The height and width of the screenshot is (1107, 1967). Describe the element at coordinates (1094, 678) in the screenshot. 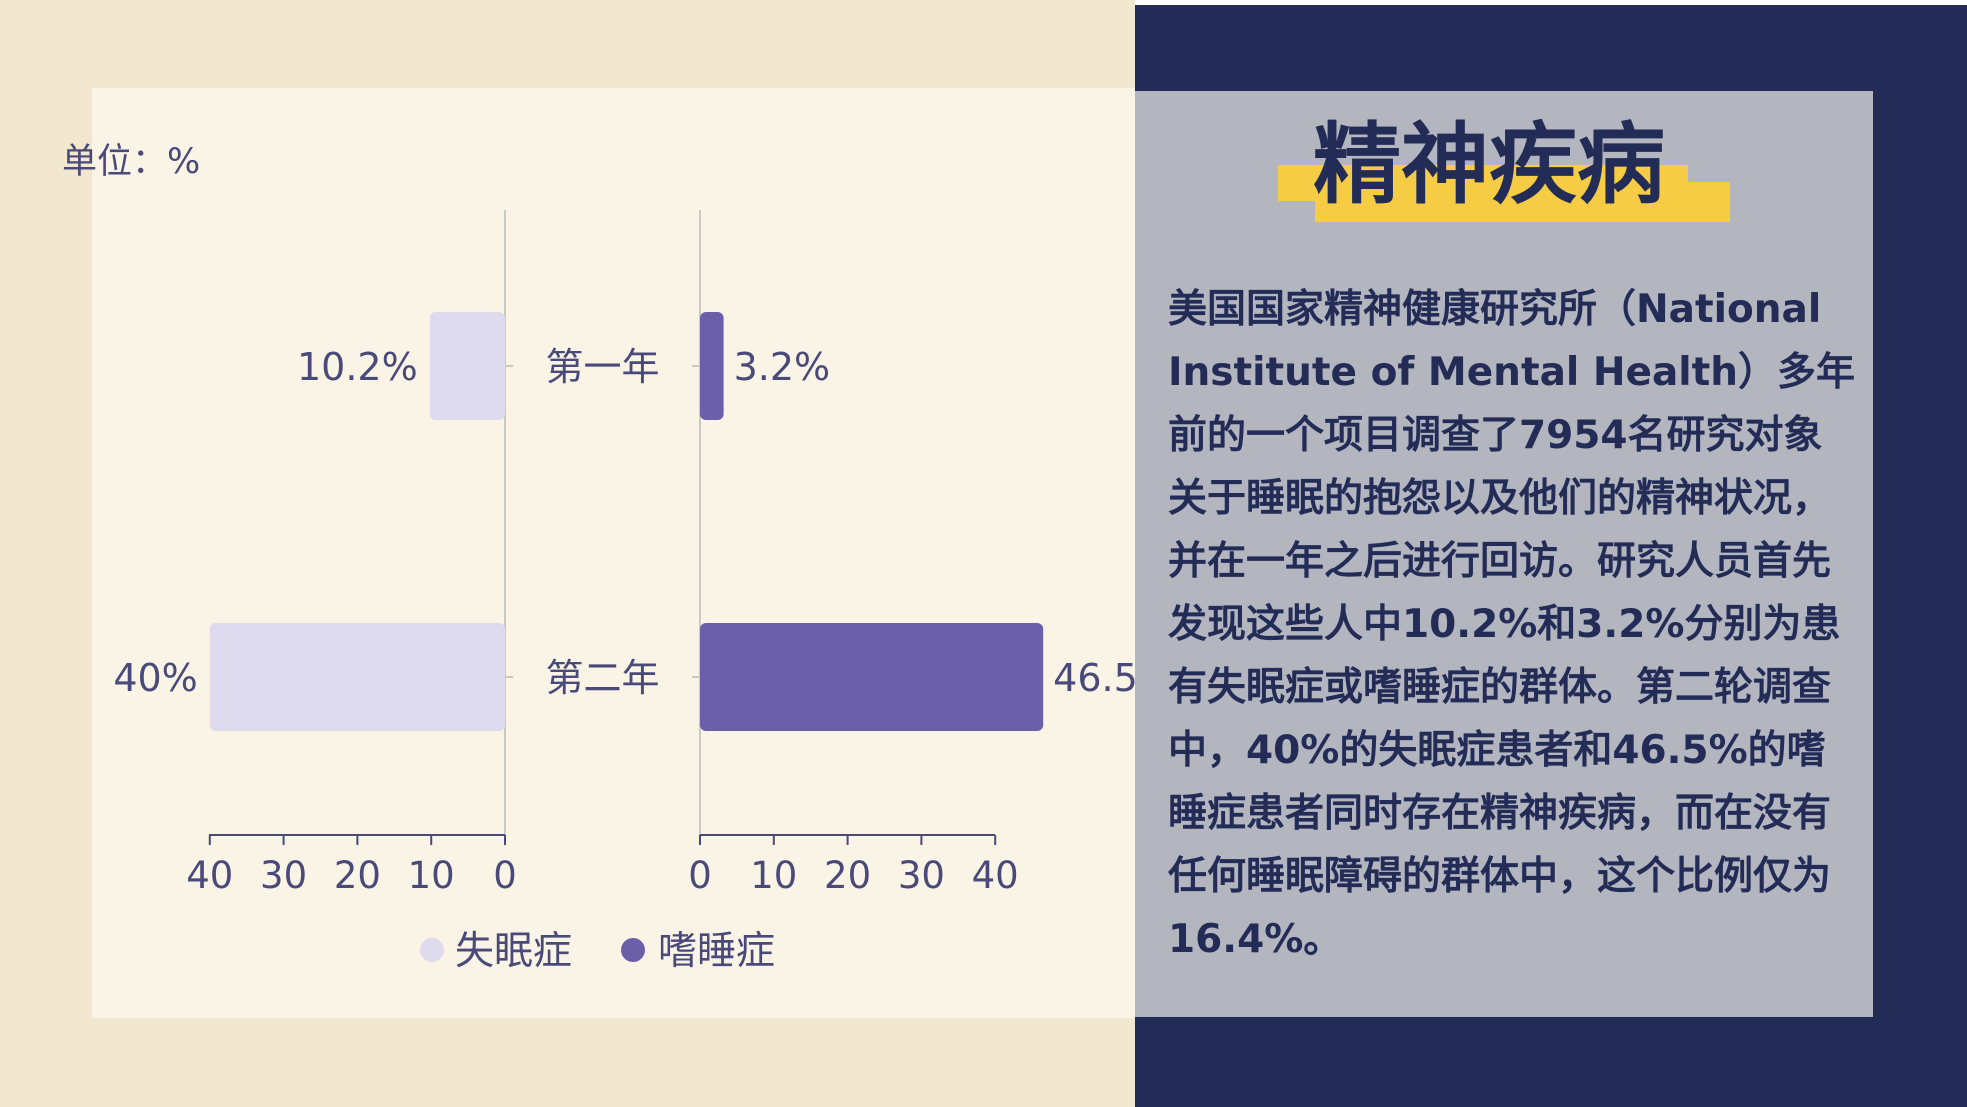

I see `data-label-right: 46.5%` at that location.